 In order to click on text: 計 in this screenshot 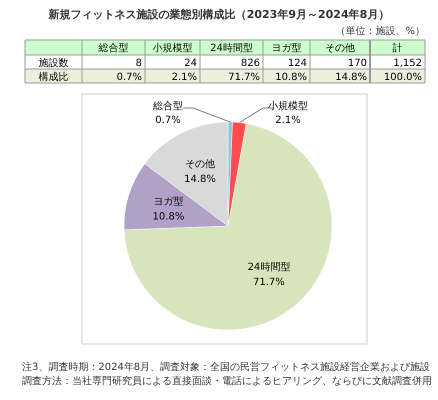, I will do `click(397, 48)`.